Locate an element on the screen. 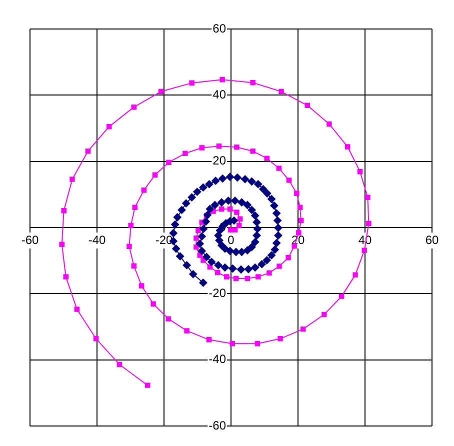 The image size is (454, 446). x-tick-label: 0 is located at coordinates (231, 239).